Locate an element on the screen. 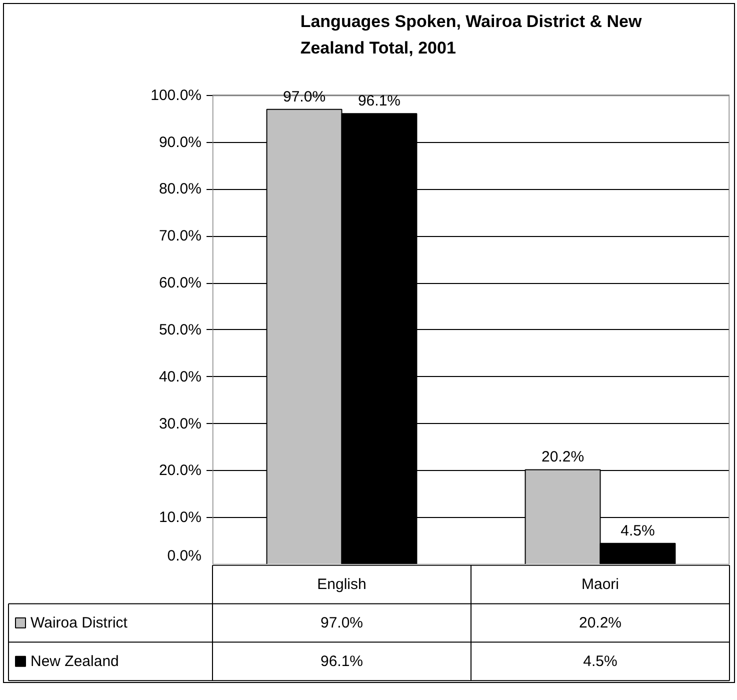  legend-label: New Zealand is located at coordinates (74, 661).